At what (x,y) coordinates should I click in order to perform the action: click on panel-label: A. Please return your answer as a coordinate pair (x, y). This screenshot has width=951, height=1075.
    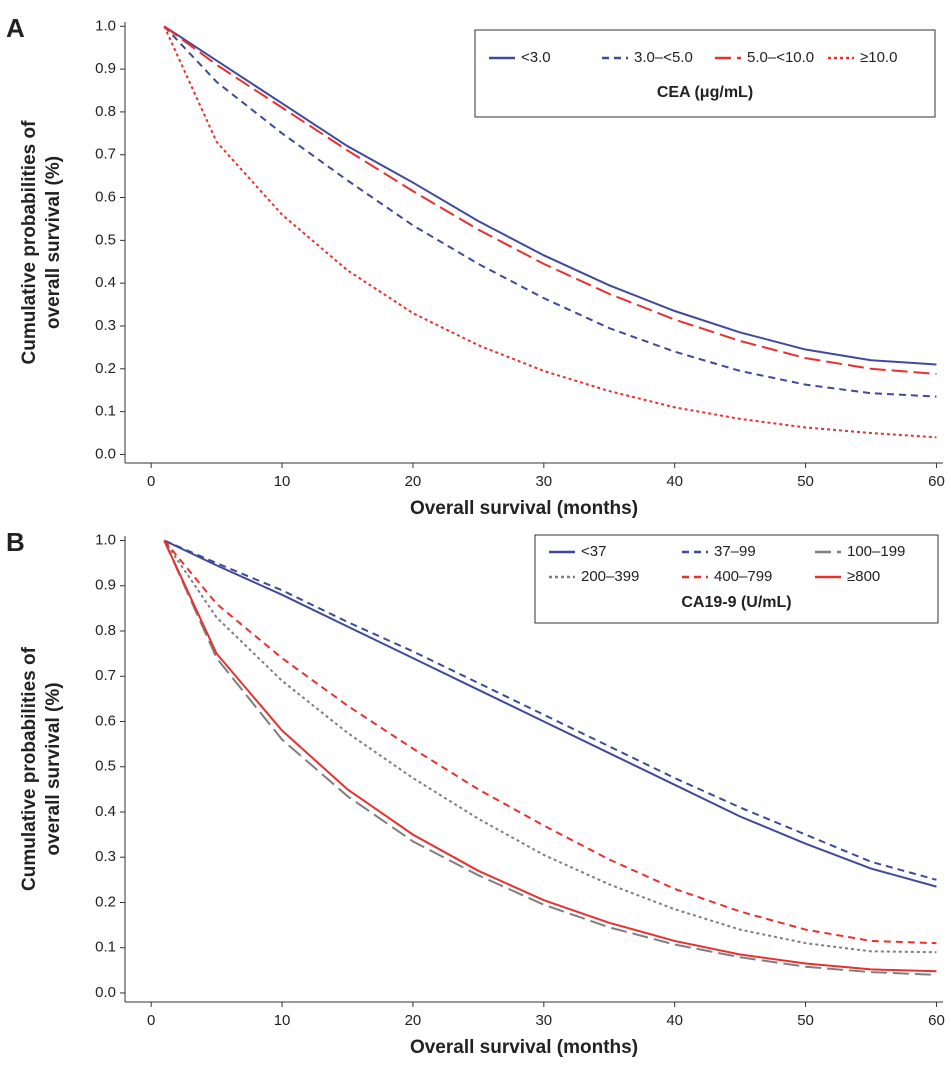
    Looking at the image, I should click on (15, 28).